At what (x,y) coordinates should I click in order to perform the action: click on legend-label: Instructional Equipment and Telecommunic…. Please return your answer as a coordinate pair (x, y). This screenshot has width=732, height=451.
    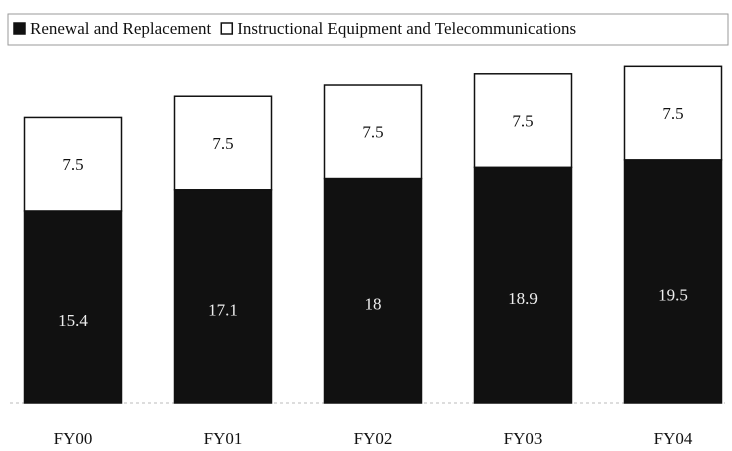
    Looking at the image, I should click on (406, 28).